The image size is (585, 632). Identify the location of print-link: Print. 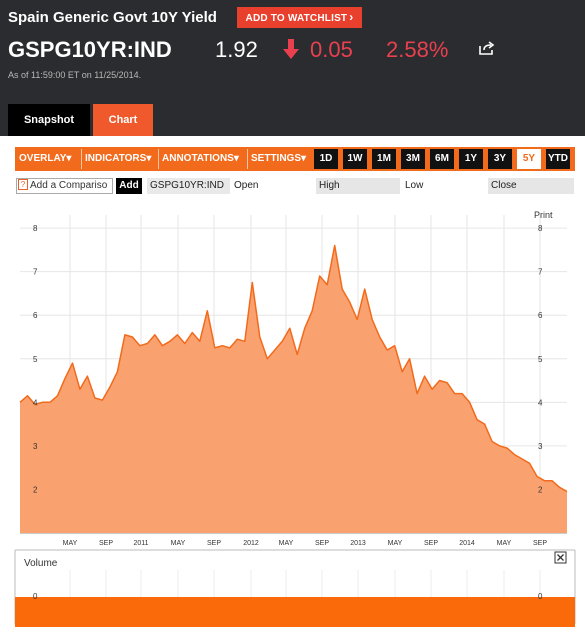
(543, 215).